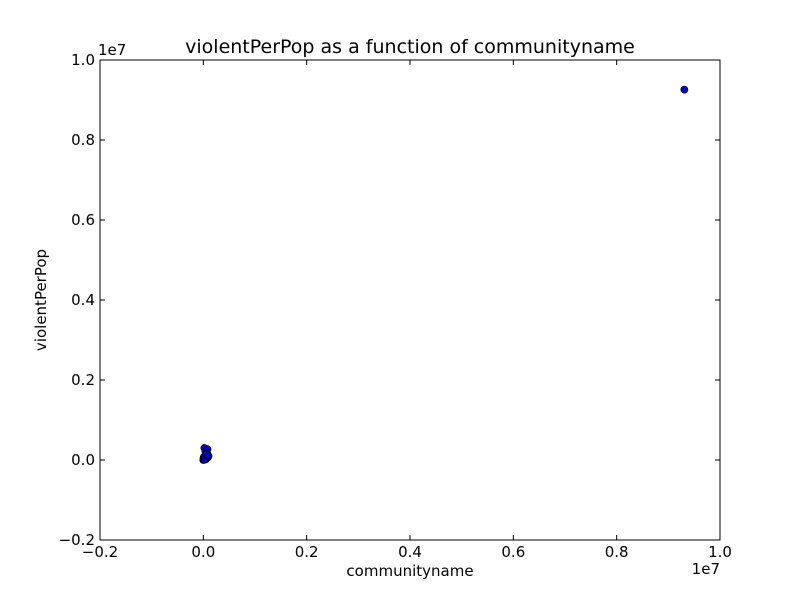 This screenshot has height=600, width=800. Describe the element at coordinates (83, 220) in the screenshot. I see `y-tick-label: 0.6` at that location.